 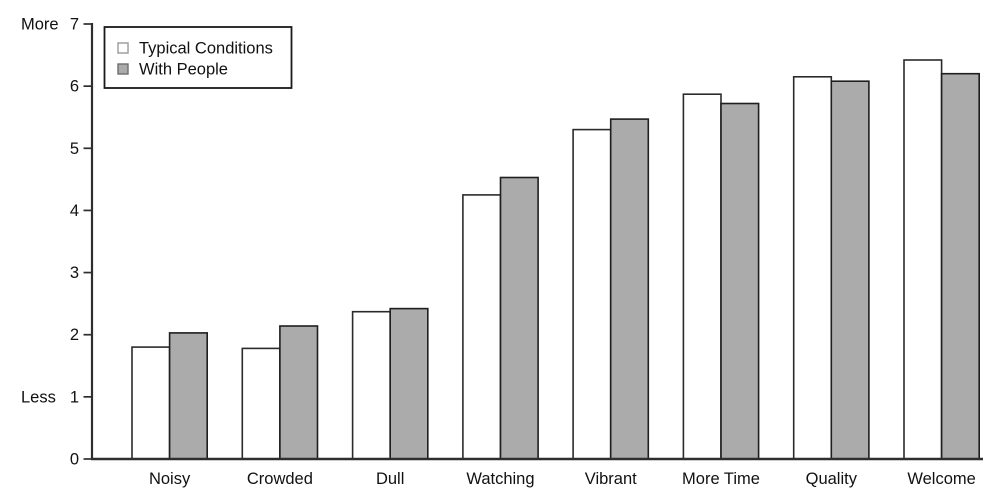 What do you see at coordinates (500, 479) in the screenshot?
I see `x-category-label-watching: Watching` at bounding box center [500, 479].